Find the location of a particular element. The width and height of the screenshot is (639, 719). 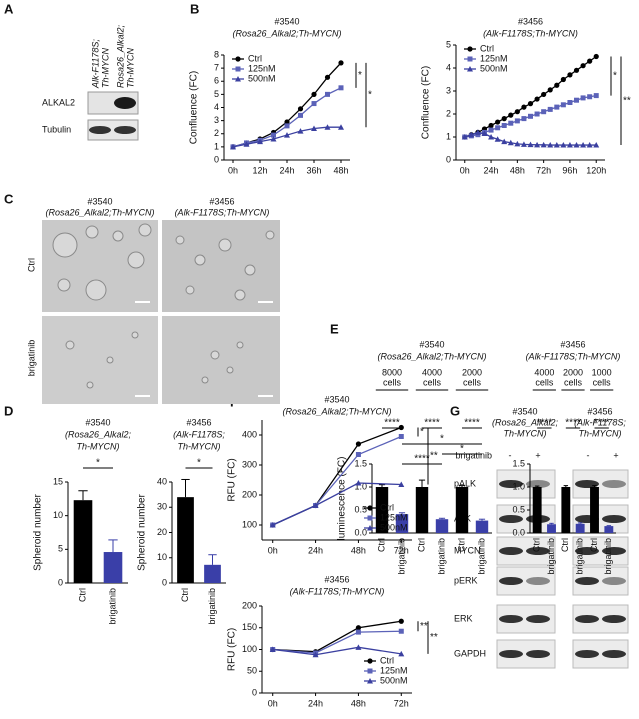

image is located at coordinates (221, 360).